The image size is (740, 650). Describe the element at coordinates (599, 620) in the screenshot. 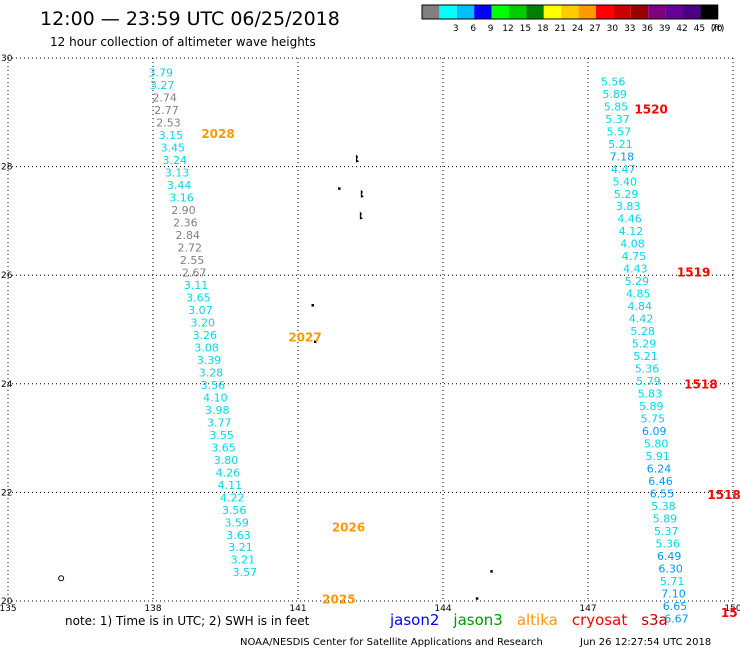

I see `satellite-name: cryosat` at that location.